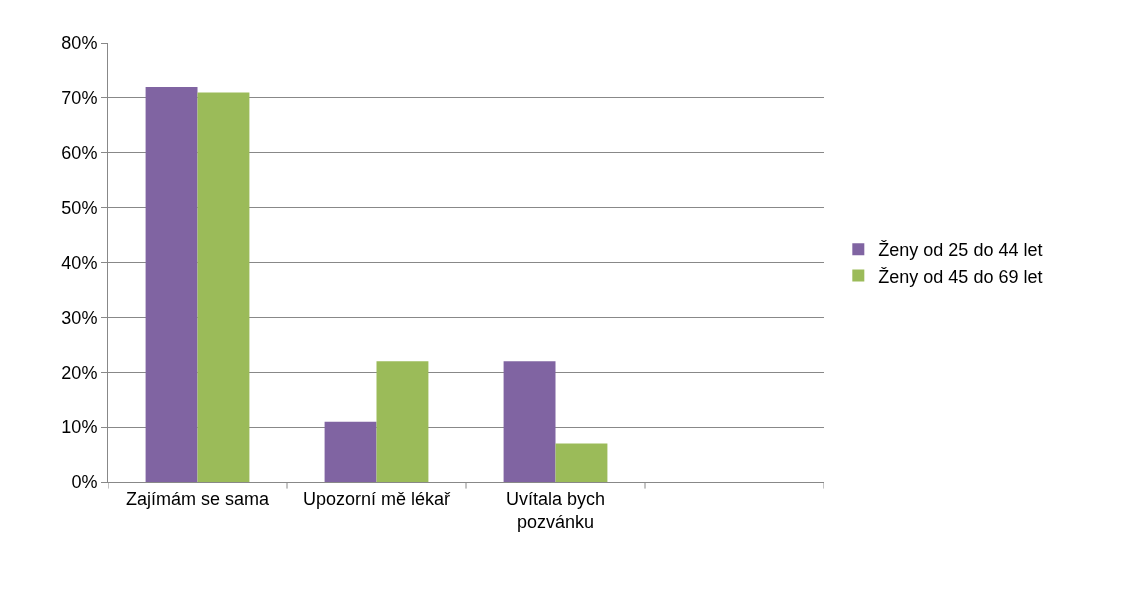 Image resolution: width=1129 pixels, height=591 pixels. What do you see at coordinates (377, 498) in the screenshot?
I see `x-tick-label: Upozorní mě lékař` at bounding box center [377, 498].